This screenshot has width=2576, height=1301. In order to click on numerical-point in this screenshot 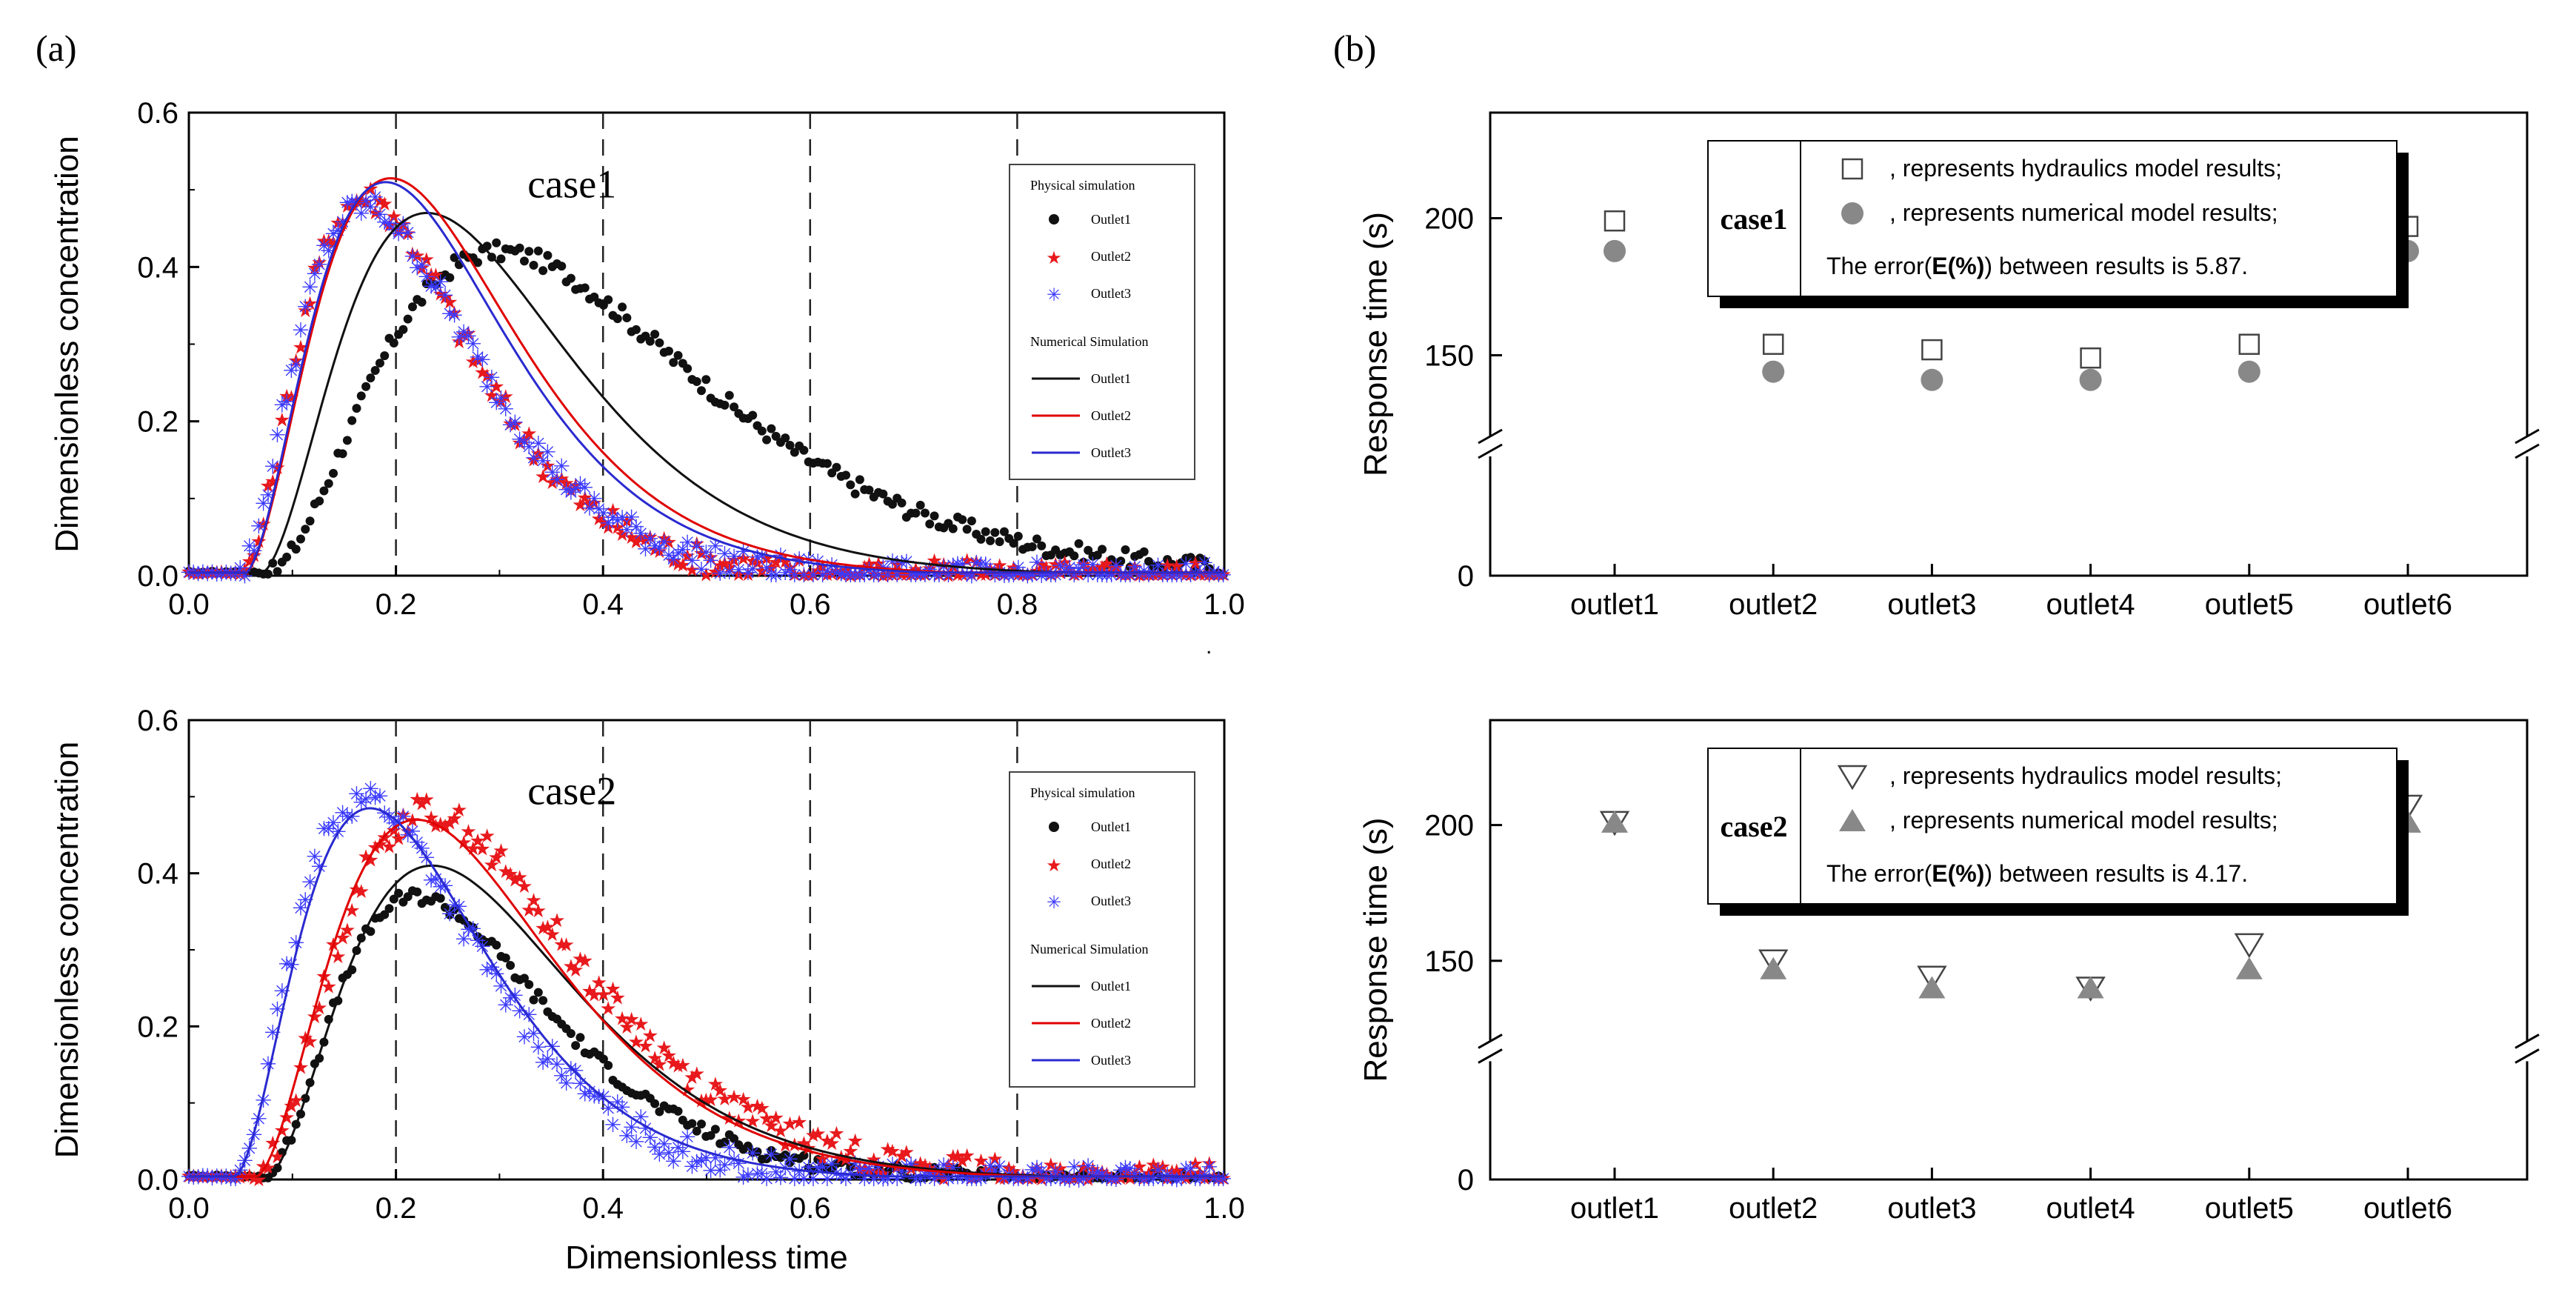, I will do `click(1615, 250)`.